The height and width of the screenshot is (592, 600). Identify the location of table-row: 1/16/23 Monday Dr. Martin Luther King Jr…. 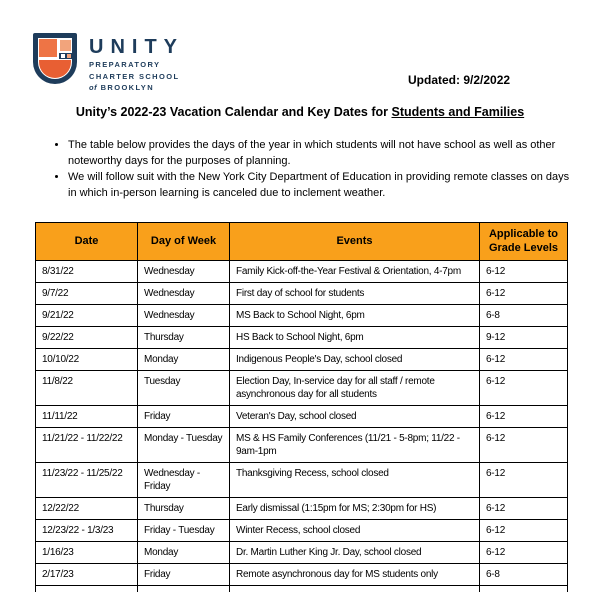
(301, 552).